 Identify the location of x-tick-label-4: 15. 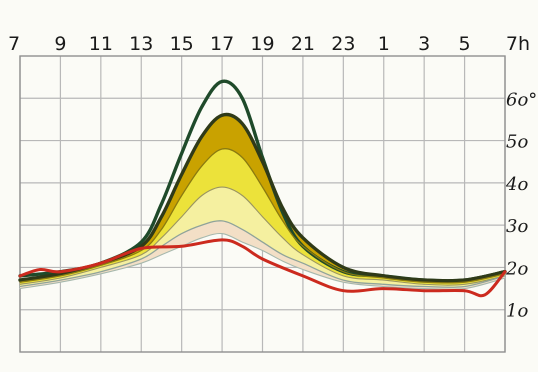
(182, 44).